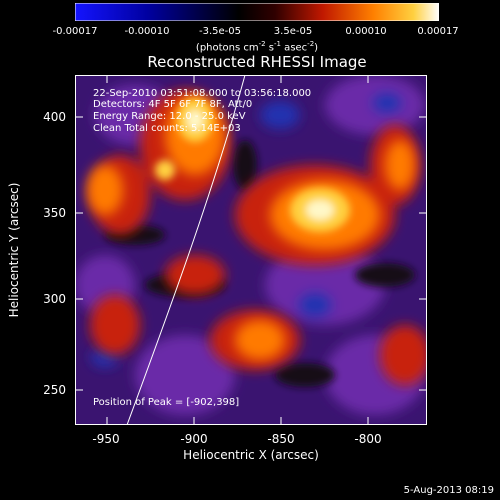 Image resolution: width=500 pixels, height=500 pixels. What do you see at coordinates (252, 165) in the screenshot?
I see `bright-peaks` at bounding box center [252, 165].